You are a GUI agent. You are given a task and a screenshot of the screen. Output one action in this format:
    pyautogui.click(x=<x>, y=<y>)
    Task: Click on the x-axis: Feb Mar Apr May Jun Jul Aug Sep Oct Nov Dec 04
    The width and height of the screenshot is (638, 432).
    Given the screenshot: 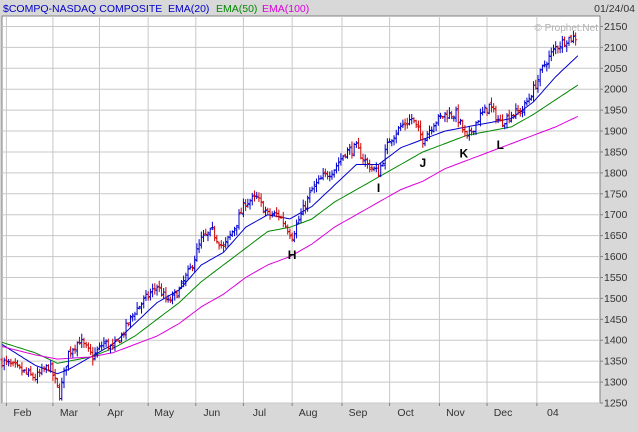 What is the action you would take?
    pyautogui.click(x=282, y=411)
    